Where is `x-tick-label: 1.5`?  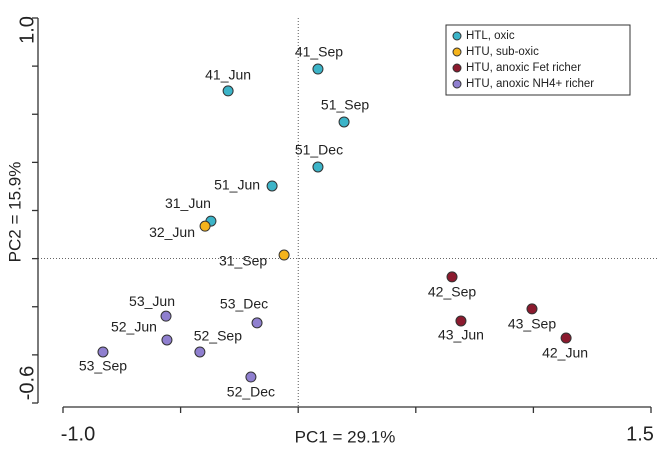 x-tick-label: 1.5 is located at coordinates (640, 434).